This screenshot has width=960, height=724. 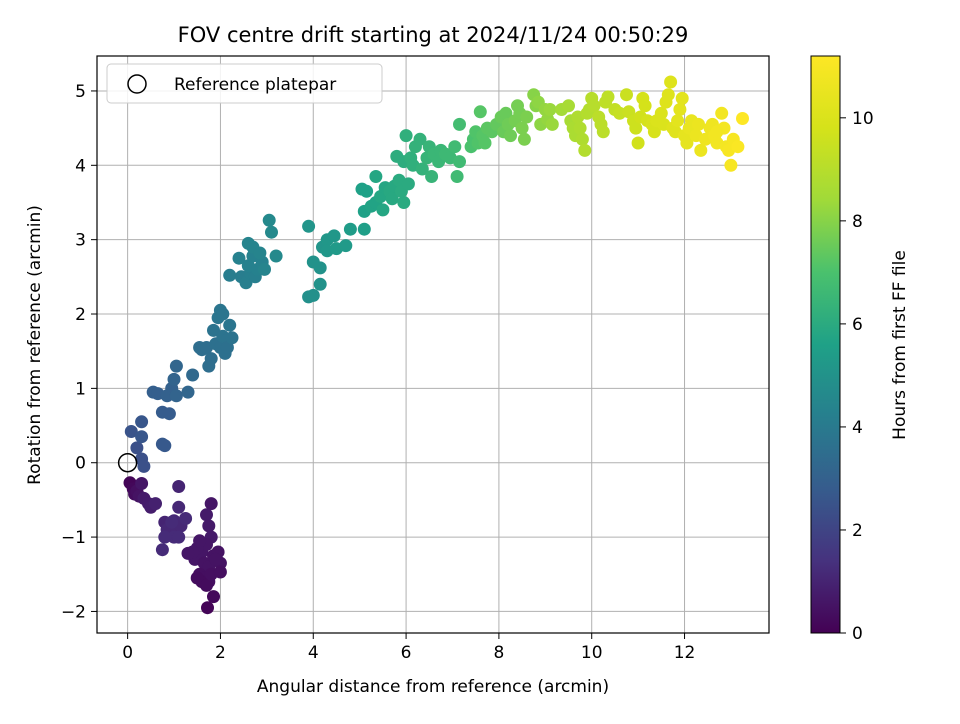 I want to click on y-tick-label: 3, so click(x=80, y=241).